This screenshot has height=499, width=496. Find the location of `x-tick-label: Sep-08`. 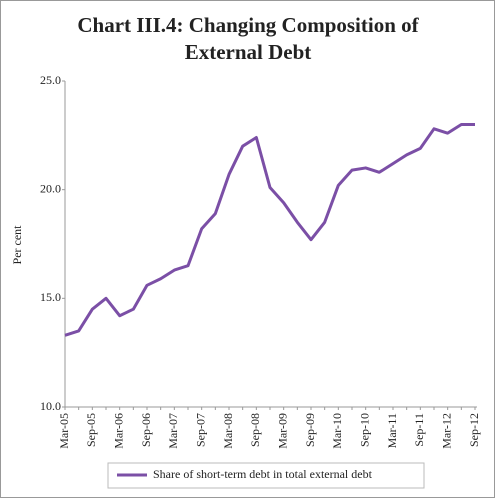

x-tick-label: Sep-08 is located at coordinates (255, 430).